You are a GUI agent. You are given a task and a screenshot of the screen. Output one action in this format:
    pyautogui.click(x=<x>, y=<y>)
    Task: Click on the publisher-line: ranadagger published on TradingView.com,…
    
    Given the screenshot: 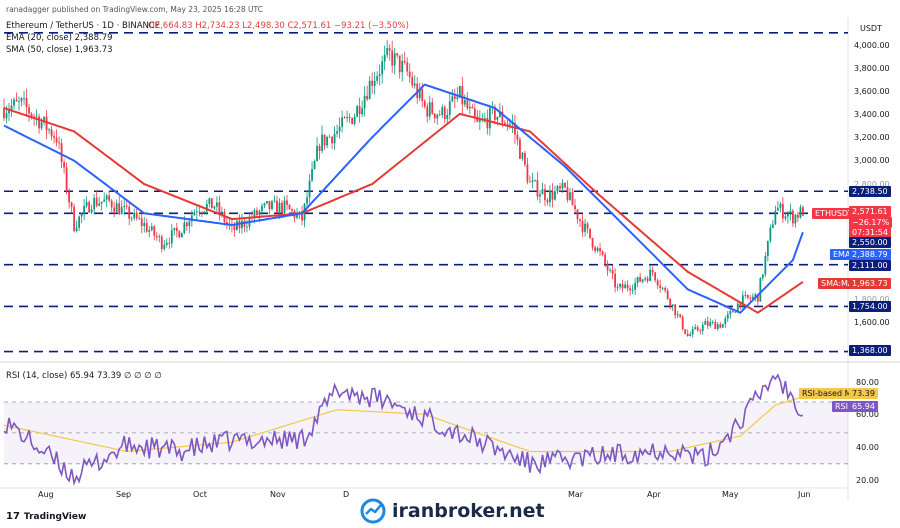 What is the action you would take?
    pyautogui.click(x=134, y=9)
    